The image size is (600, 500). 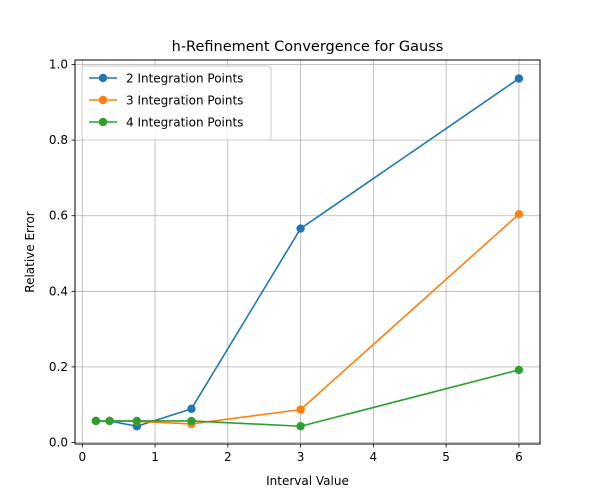 I want to click on legend-item: 2 Integration Points, so click(x=166, y=79).